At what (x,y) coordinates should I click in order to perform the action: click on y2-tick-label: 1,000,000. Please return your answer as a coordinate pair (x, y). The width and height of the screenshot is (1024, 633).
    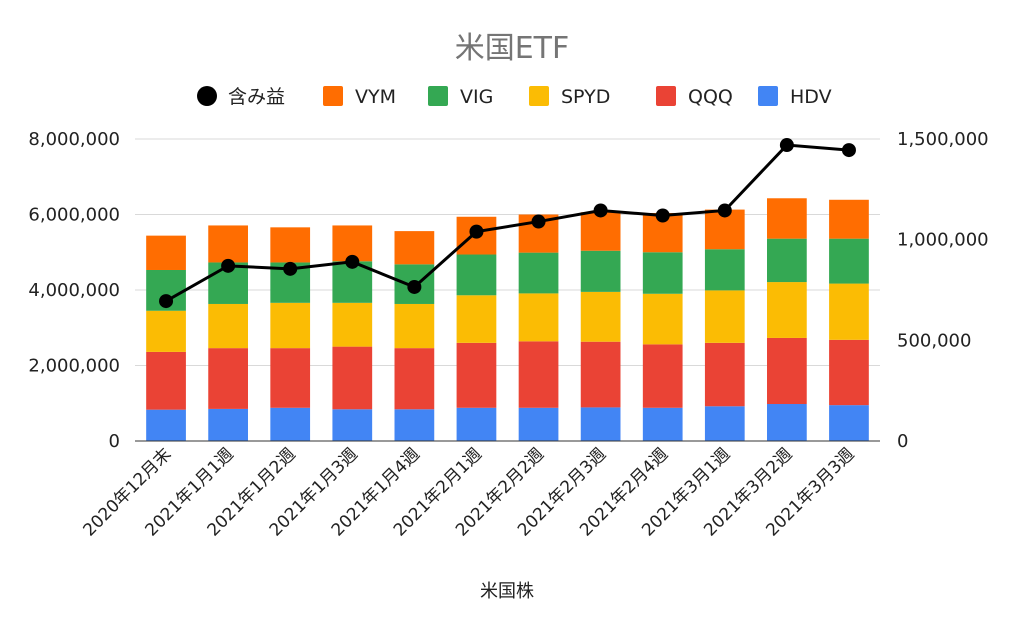
    Looking at the image, I should click on (943, 240).